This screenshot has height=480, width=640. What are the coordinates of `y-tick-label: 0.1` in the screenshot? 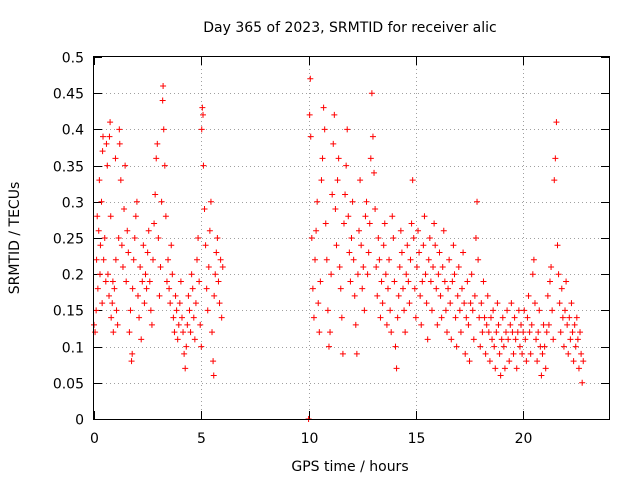 It's located at (73, 349).